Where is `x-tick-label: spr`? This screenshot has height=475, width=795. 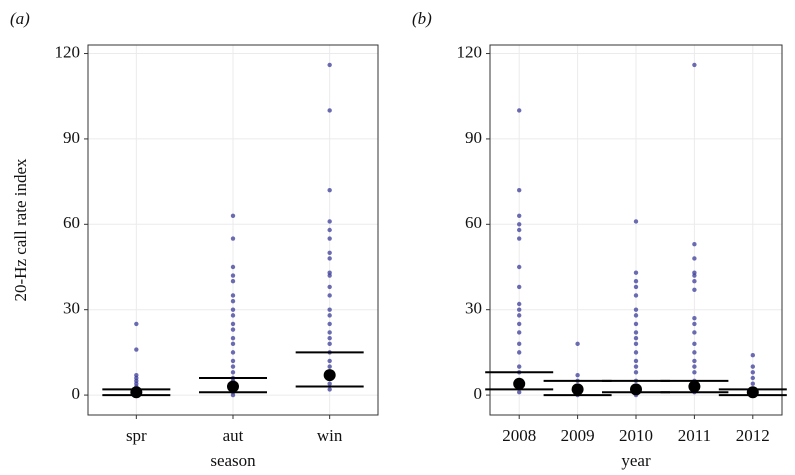 x-tick-label: spr is located at coordinates (136, 435).